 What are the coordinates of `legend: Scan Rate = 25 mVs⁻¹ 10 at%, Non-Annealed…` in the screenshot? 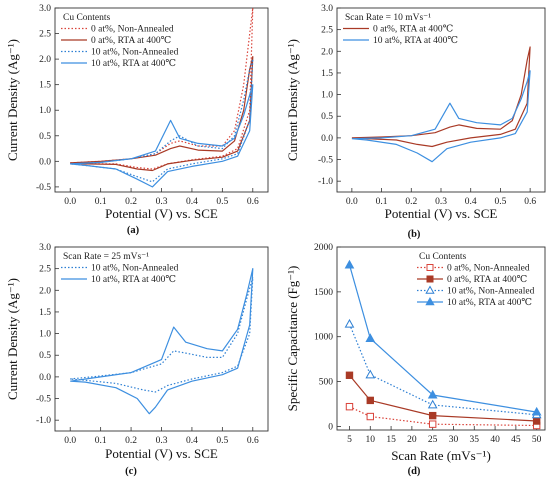 It's located at (120, 268).